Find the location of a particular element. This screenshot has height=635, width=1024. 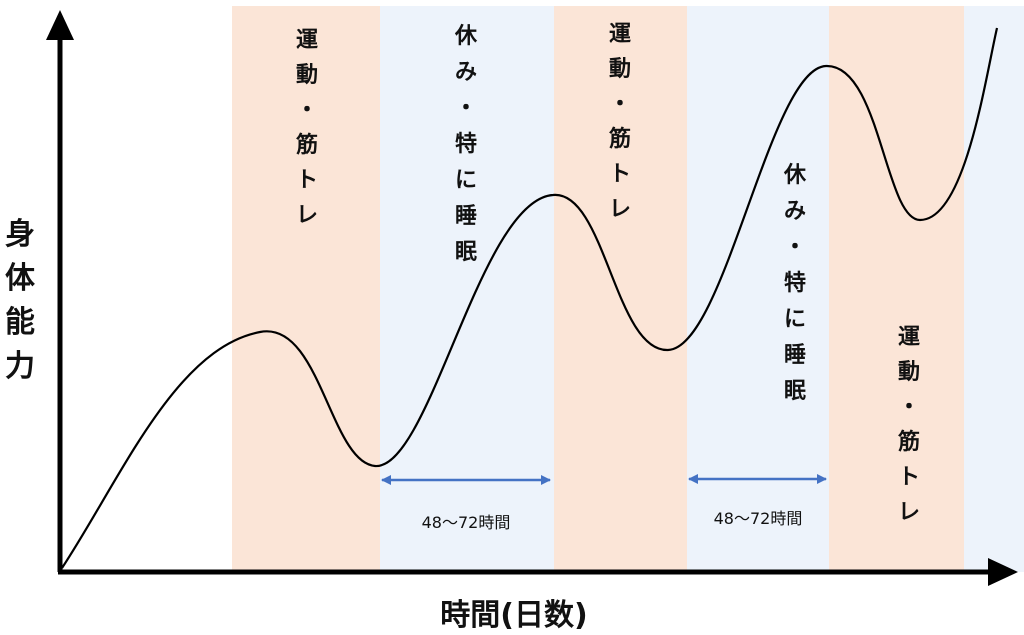

x-axis-title: 時間(日数) is located at coordinates (513, 615).